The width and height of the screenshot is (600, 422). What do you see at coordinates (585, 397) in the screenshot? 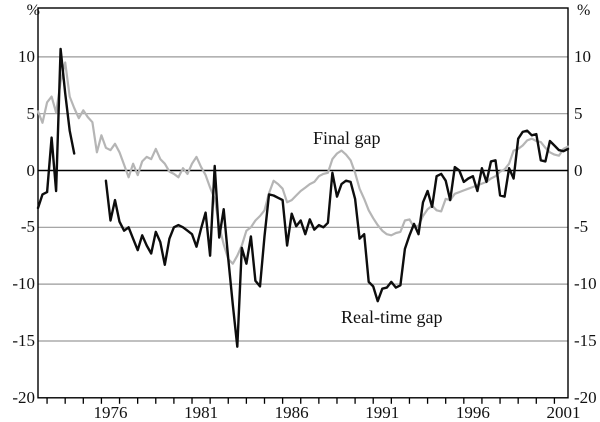
I see `y-tick-label-right: -20` at bounding box center [585, 397].